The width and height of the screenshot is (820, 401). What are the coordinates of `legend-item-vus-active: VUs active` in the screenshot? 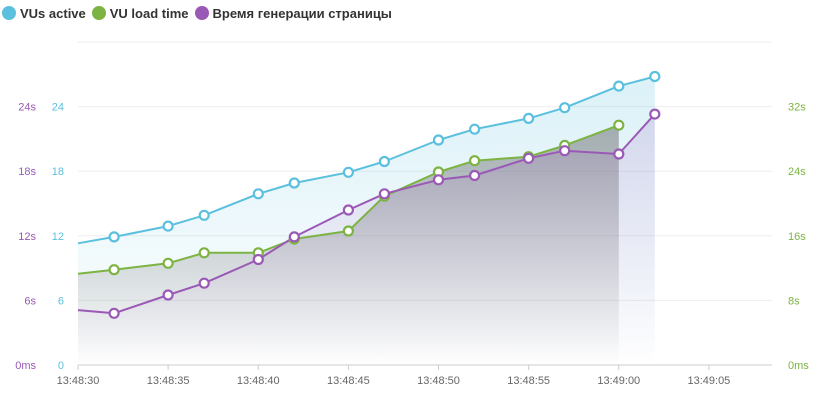 It's located at (44, 13).